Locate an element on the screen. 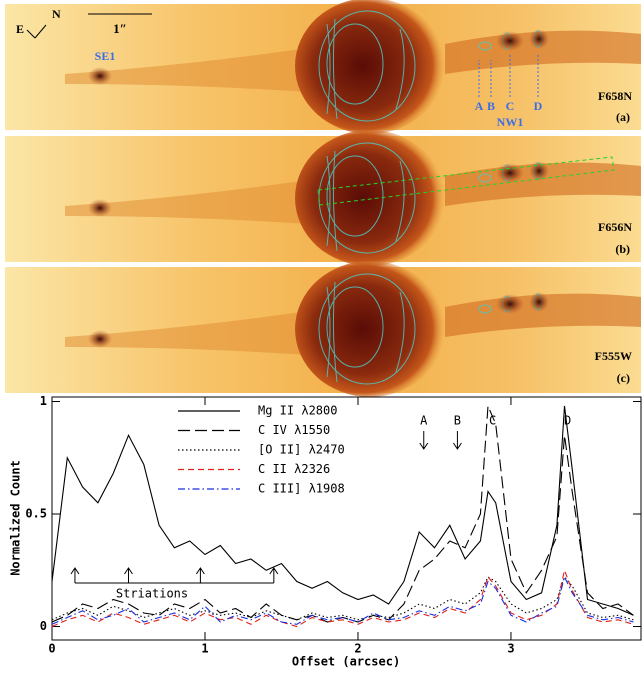 The height and width of the screenshot is (678, 644). filter-label: F656N is located at coordinates (615, 227).